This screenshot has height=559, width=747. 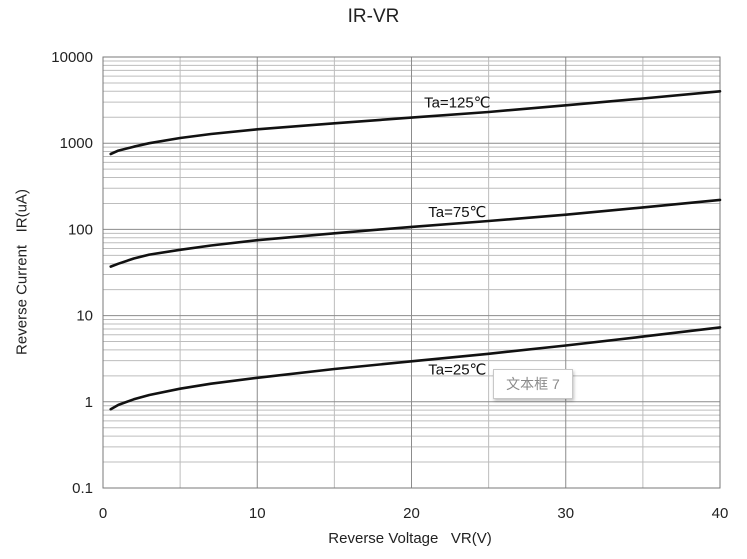 What do you see at coordinates (82, 488) in the screenshot?
I see `y-tick-label: 0.1` at bounding box center [82, 488].